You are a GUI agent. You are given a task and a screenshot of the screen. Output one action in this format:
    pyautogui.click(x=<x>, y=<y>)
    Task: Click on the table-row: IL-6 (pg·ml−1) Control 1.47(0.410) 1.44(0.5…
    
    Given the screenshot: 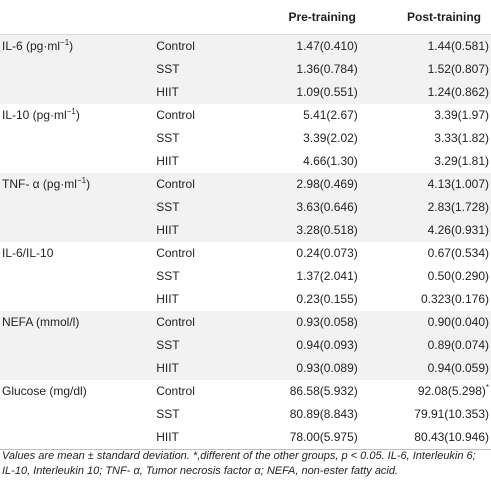 What is the action you would take?
    pyautogui.click(x=245, y=46)
    